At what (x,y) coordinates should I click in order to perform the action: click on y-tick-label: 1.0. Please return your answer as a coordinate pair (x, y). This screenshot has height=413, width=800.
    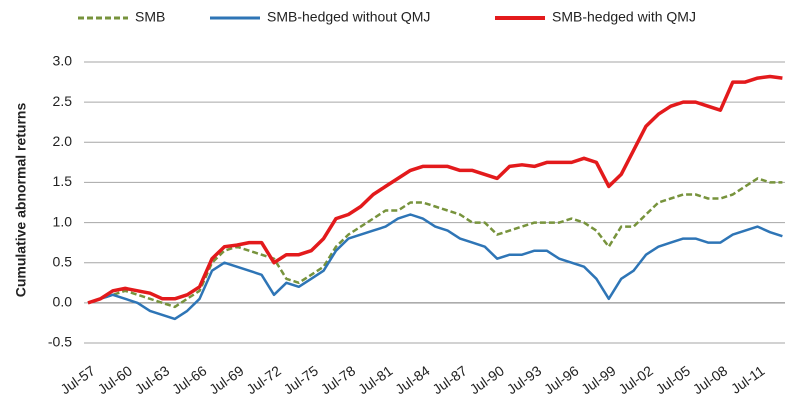
    Looking at the image, I should click on (63, 221).